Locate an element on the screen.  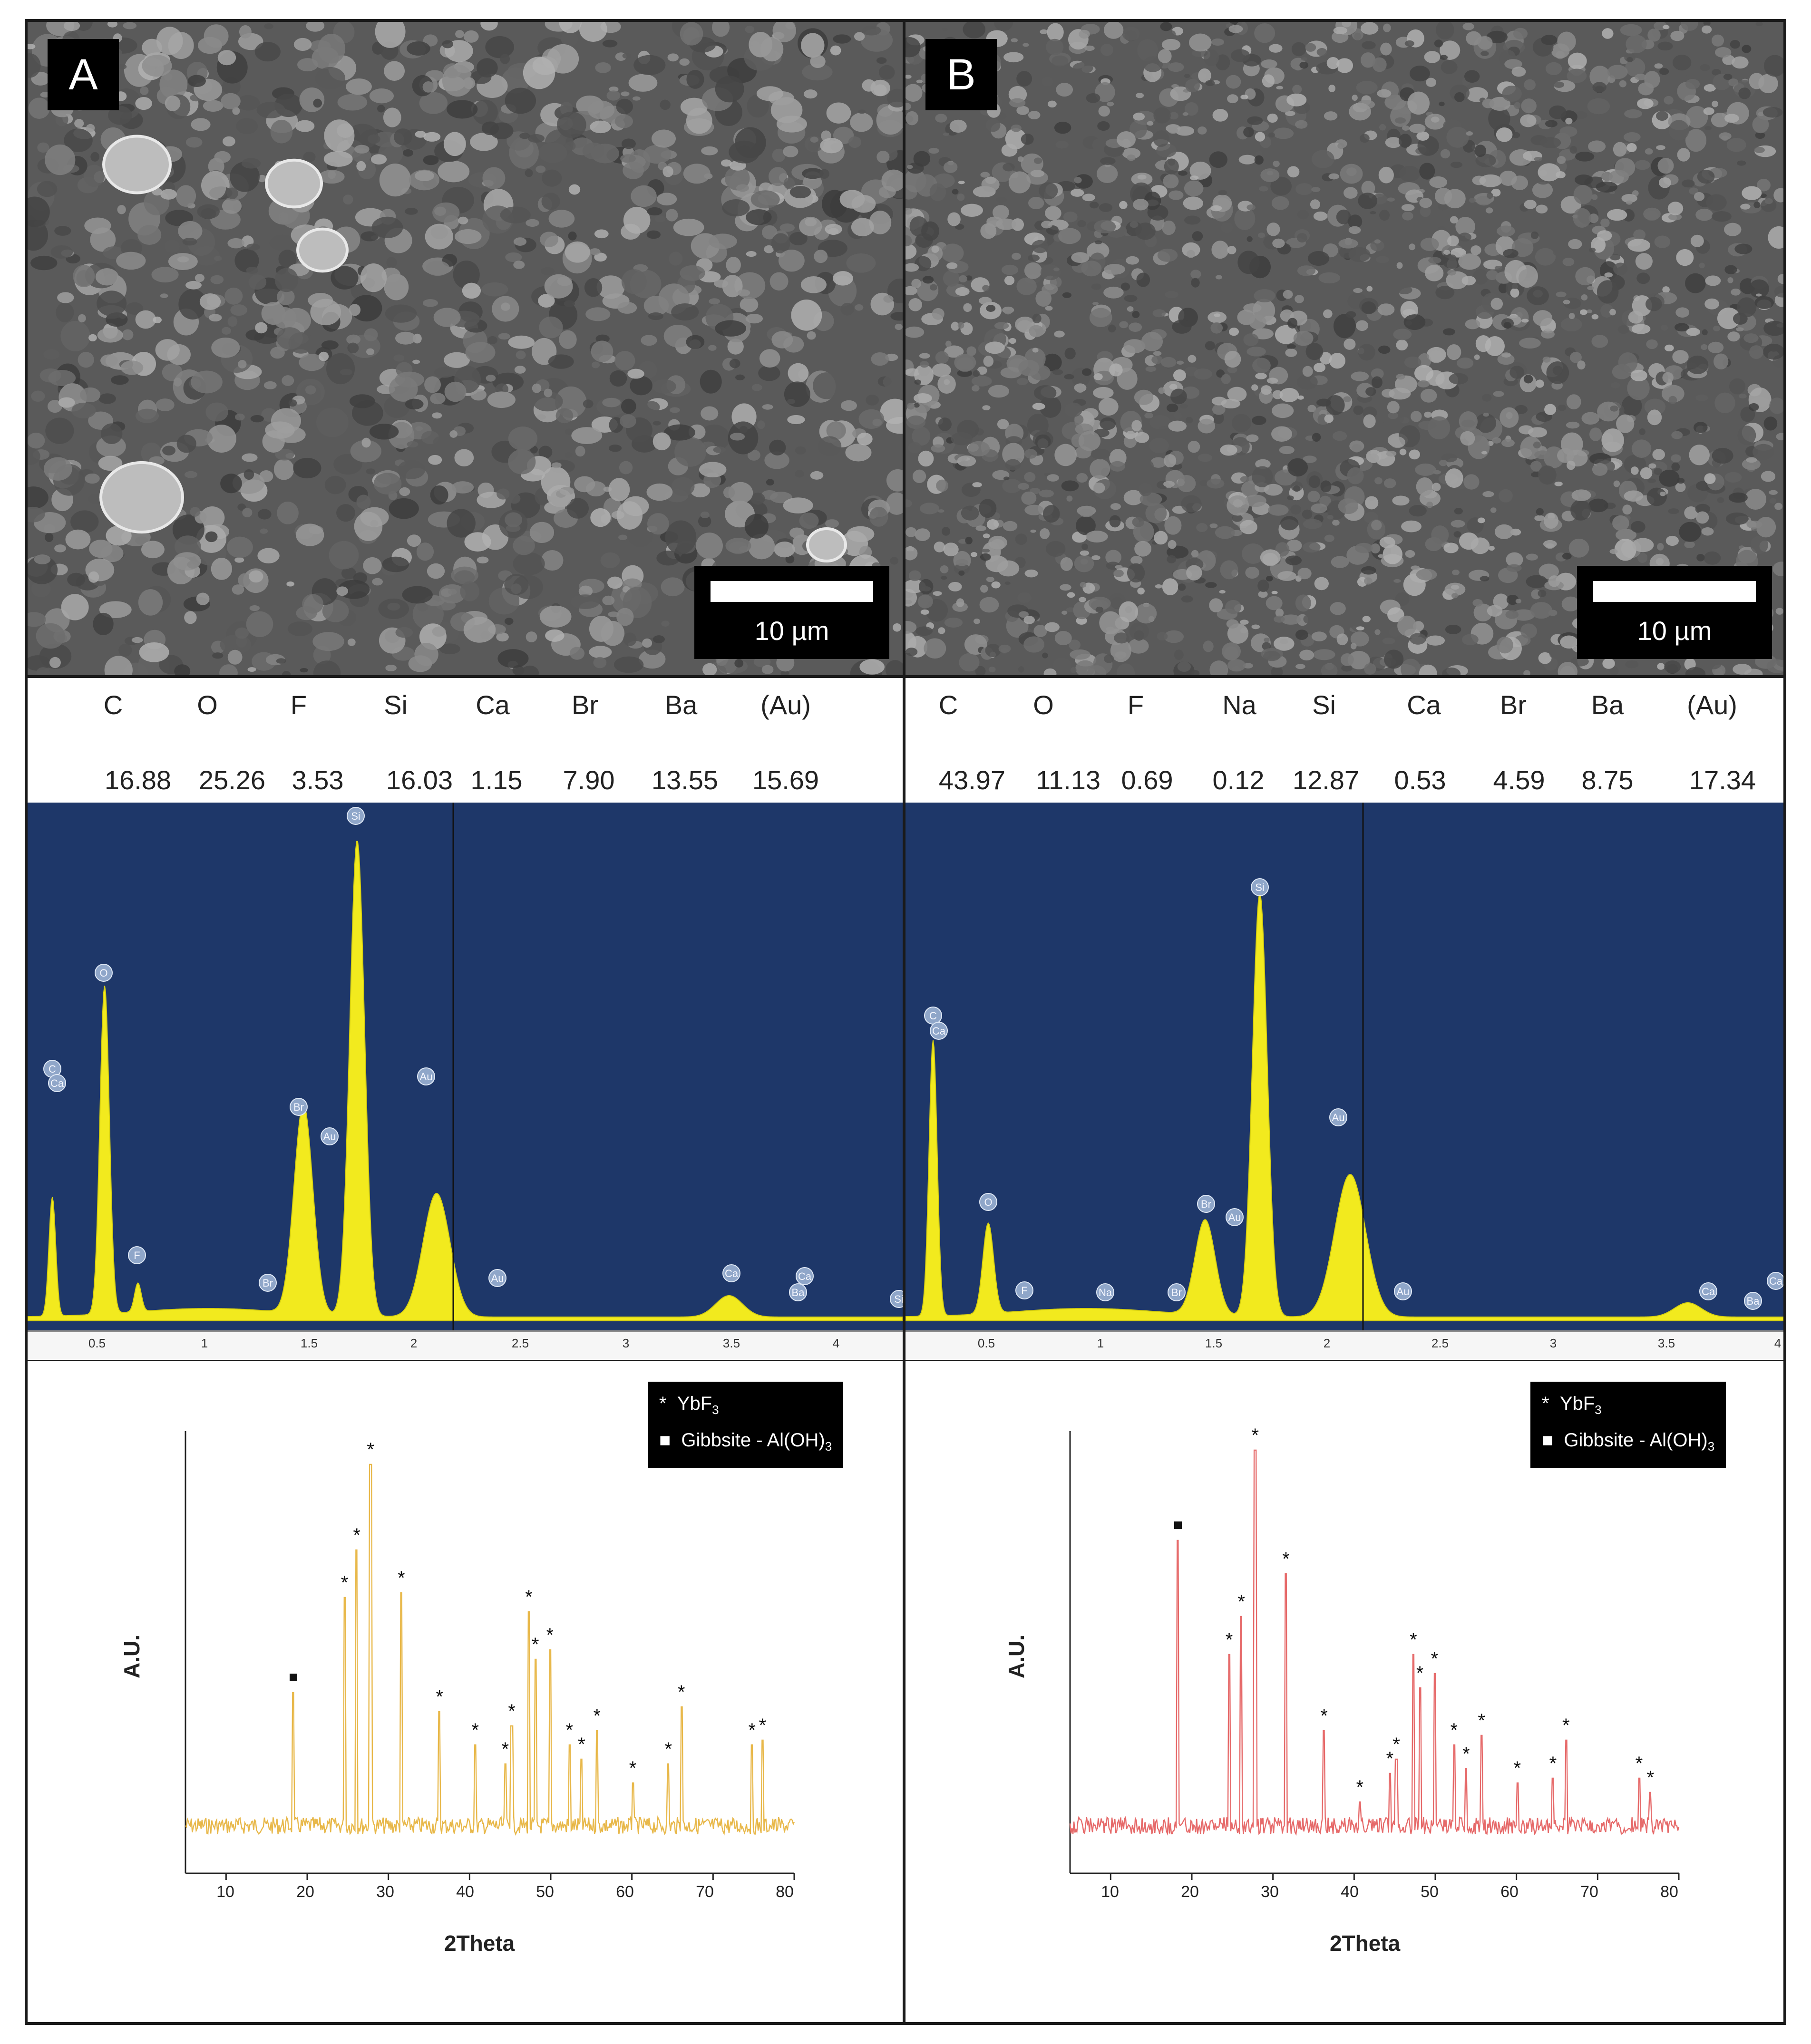
xrd-legend-a: * YbF3 ■ Gibbsite - Al(OH)3 is located at coordinates (746, 1425).